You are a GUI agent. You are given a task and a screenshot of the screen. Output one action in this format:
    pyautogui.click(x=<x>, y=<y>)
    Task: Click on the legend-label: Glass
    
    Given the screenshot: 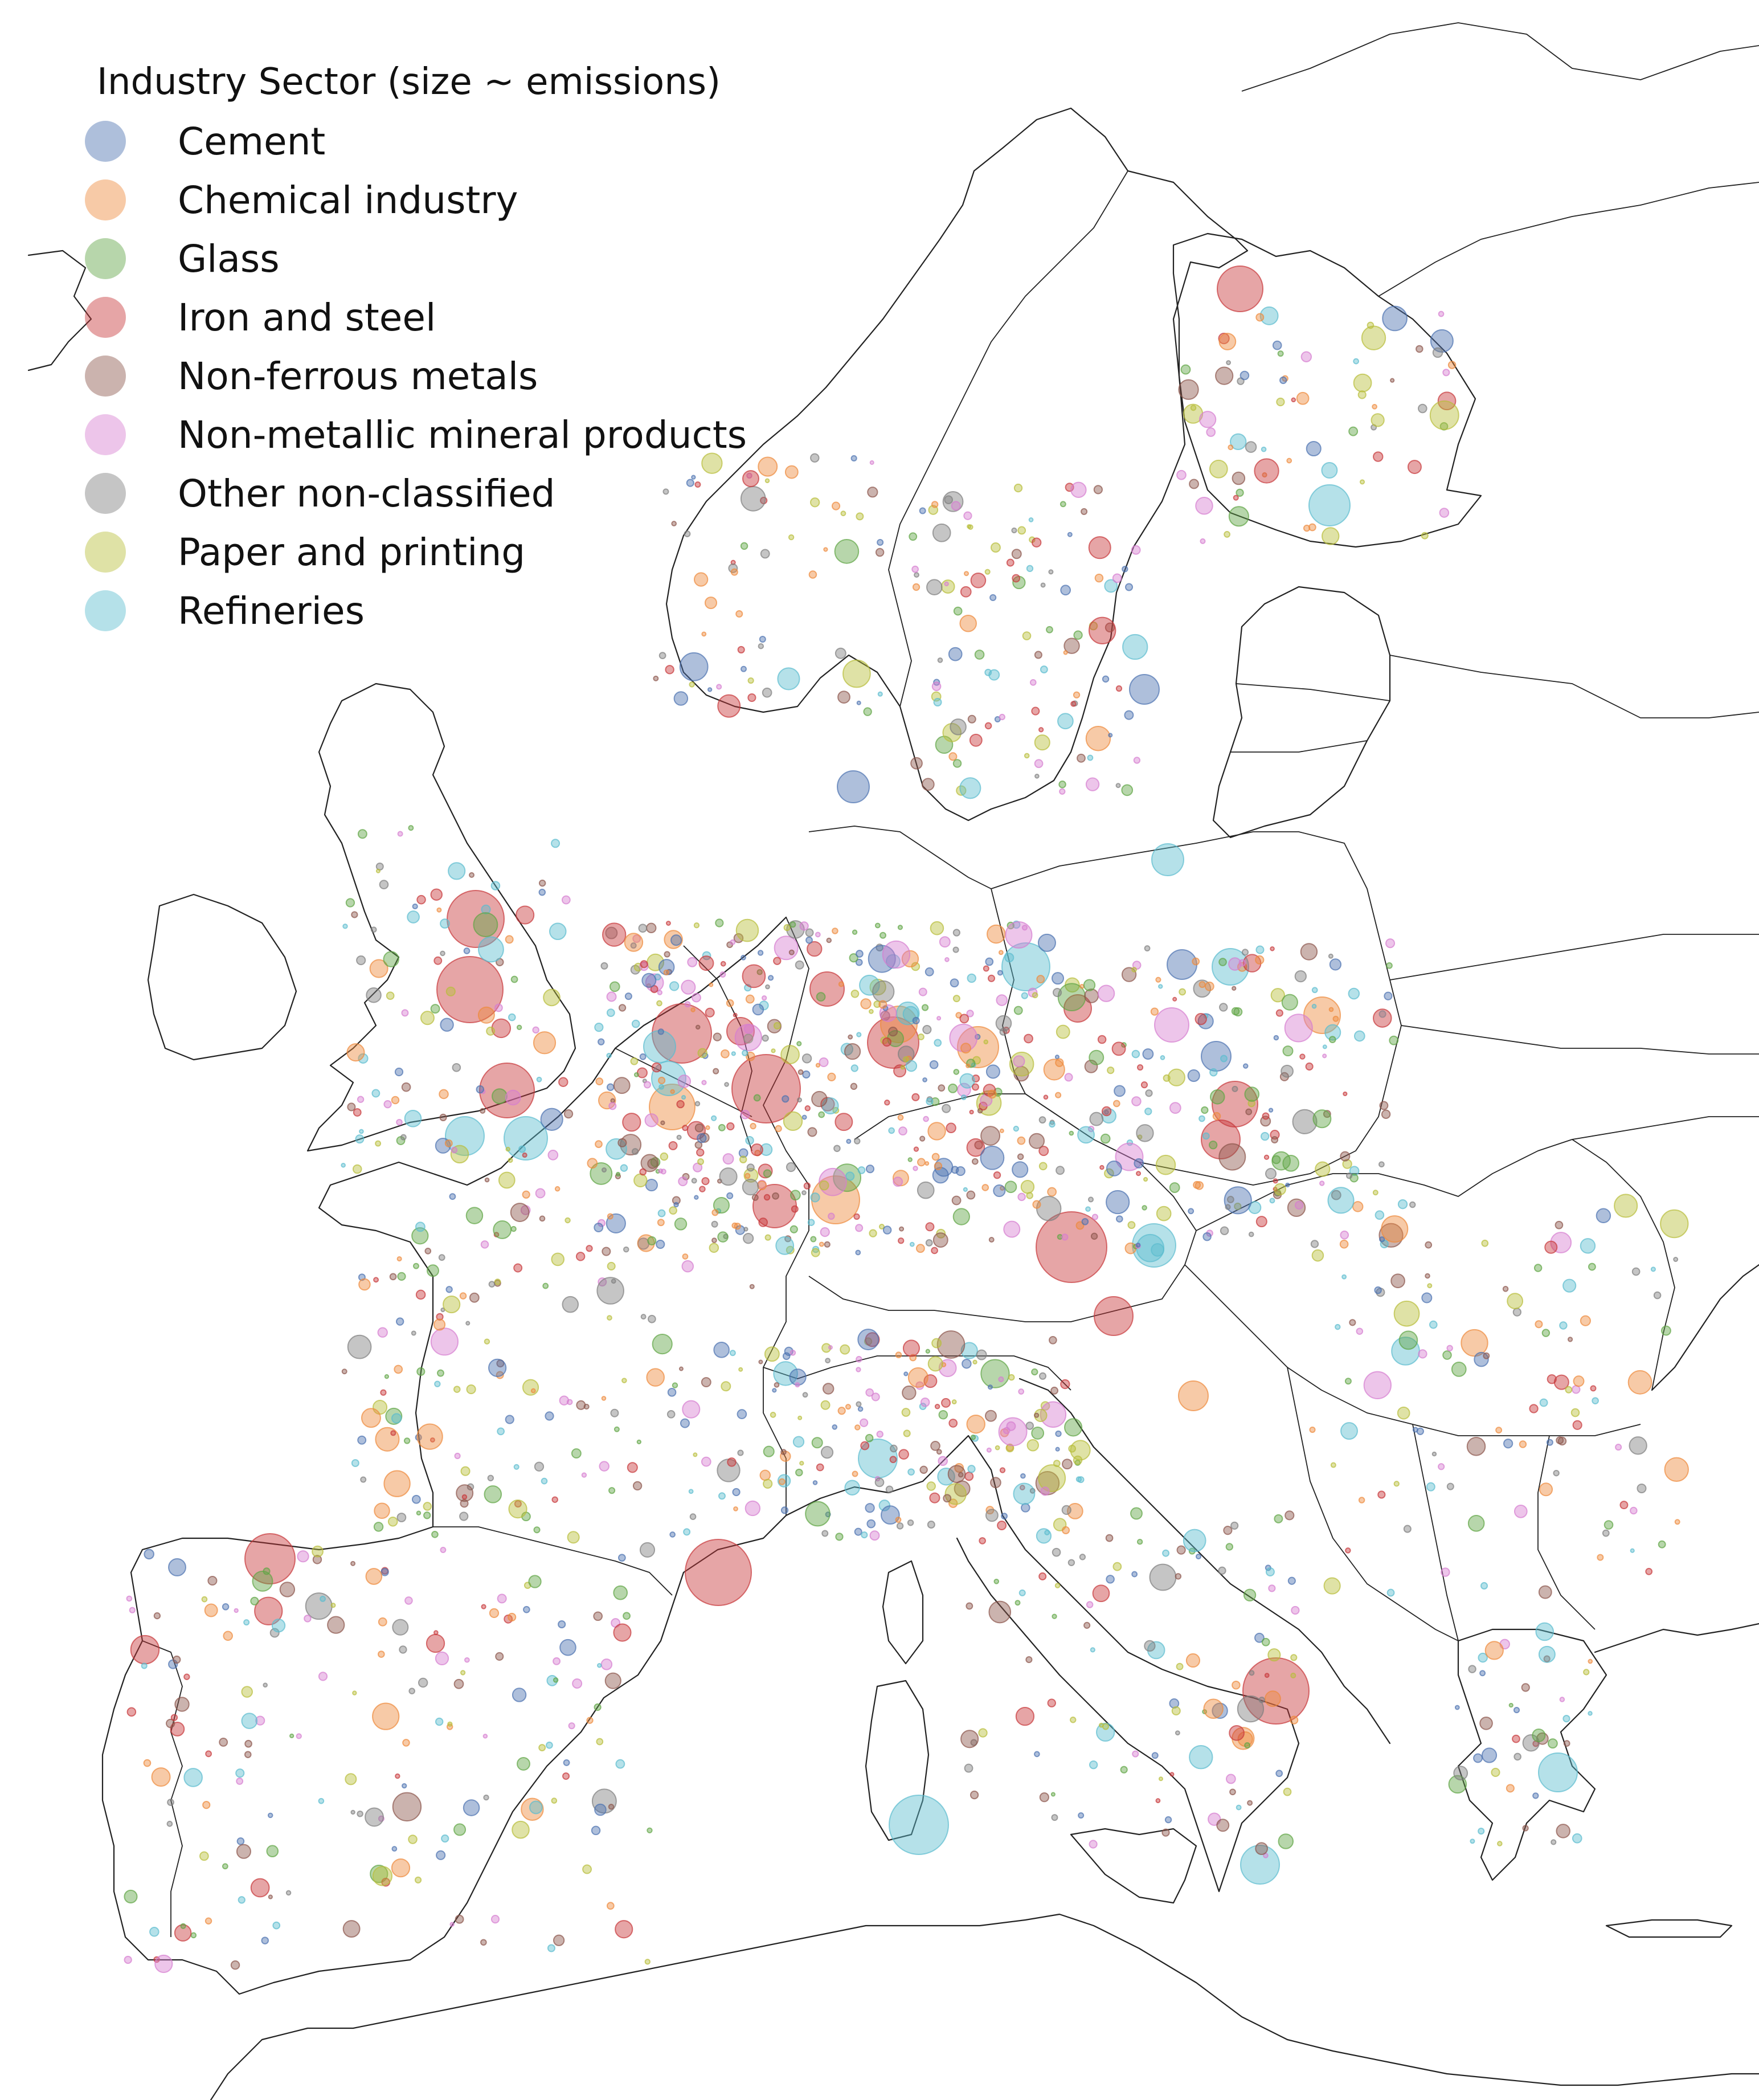 What is the action you would take?
    pyautogui.click(x=229, y=259)
    